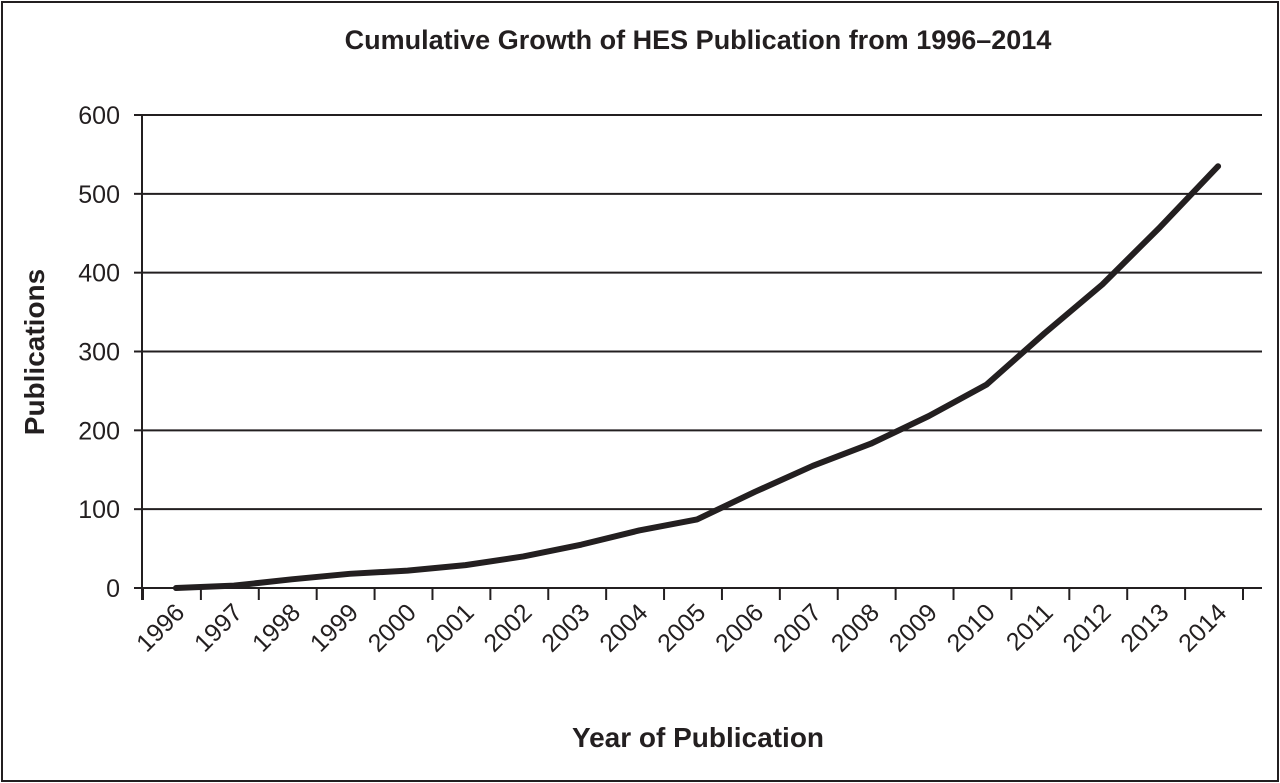 This screenshot has width=1280, height=783. I want to click on y-tick-label: 200, so click(99, 431).